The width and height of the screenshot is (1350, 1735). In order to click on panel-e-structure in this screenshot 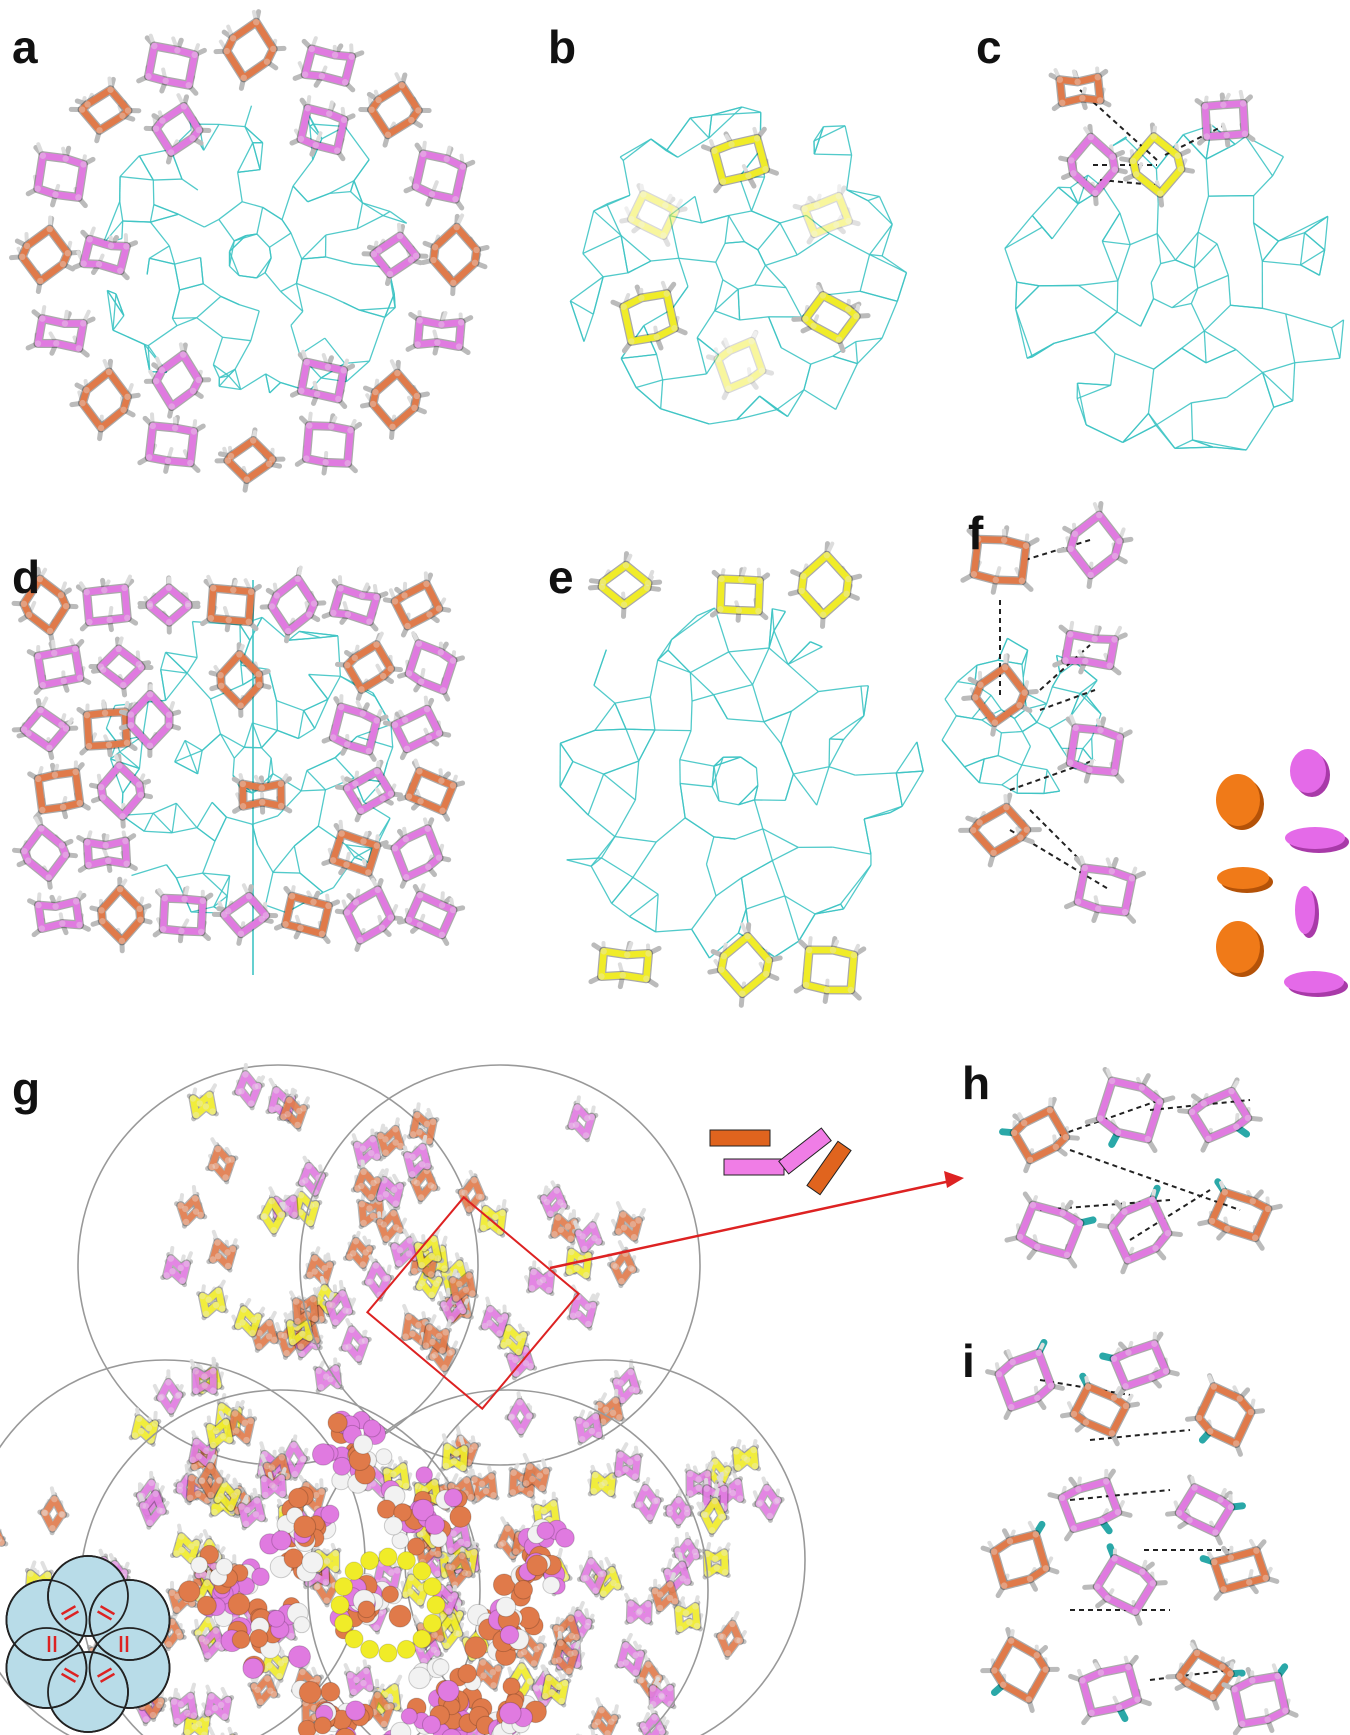, I will do `click(741, 774)`.